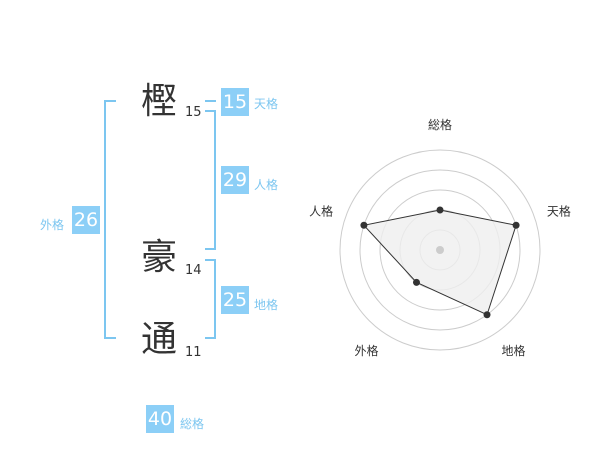 The image size is (600, 470). What do you see at coordinates (210, 101) in the screenshot?
I see `bracket-ten` at bounding box center [210, 101].